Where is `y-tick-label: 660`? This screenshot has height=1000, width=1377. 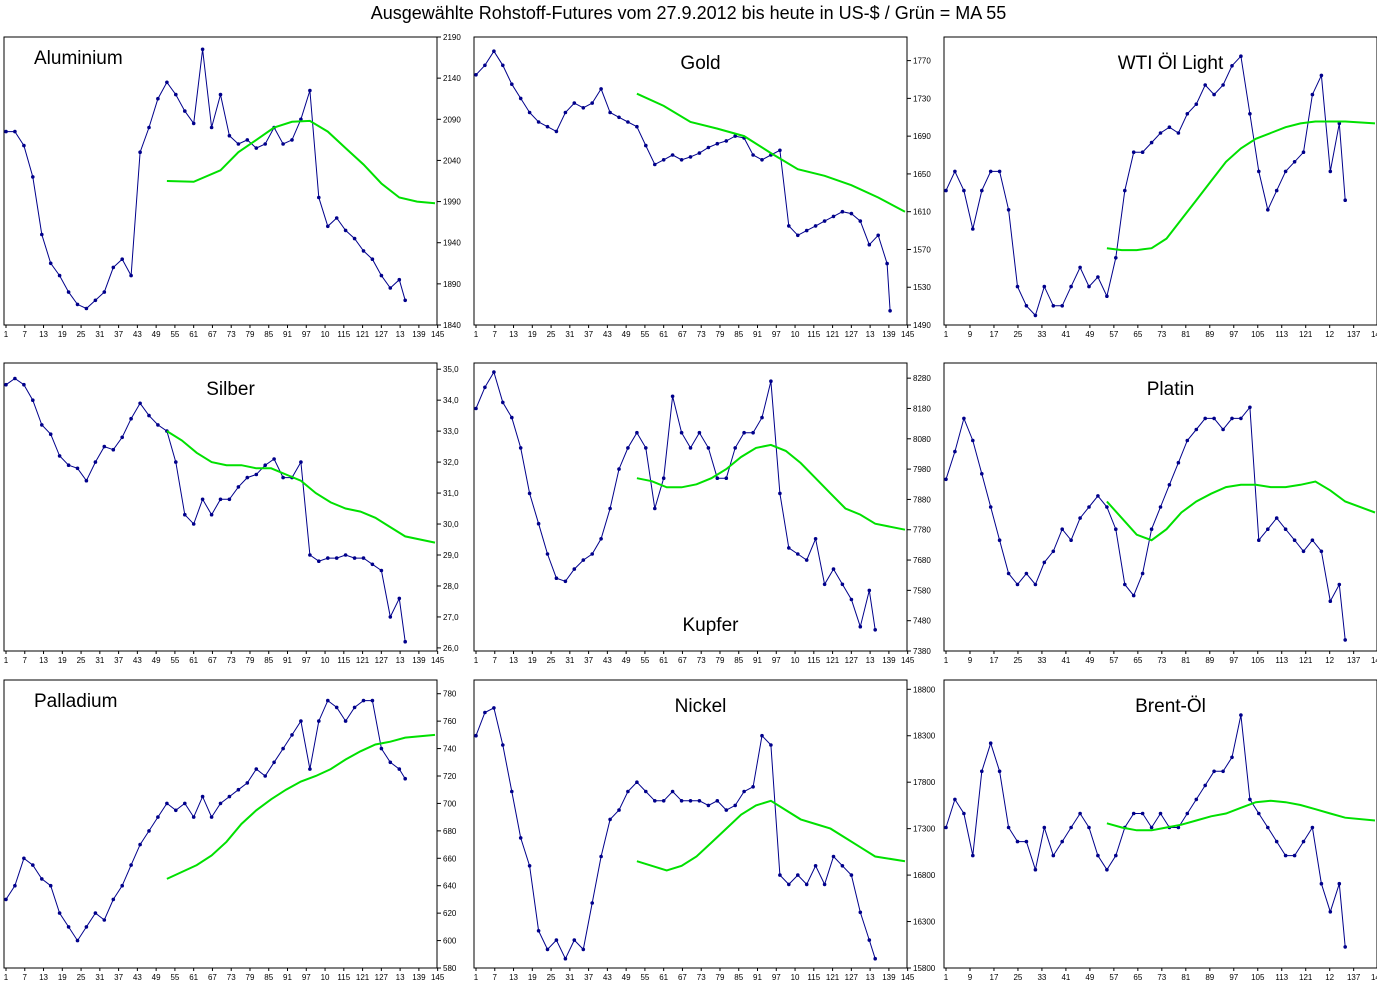 y-tick-label: 660 is located at coordinates (450, 858).